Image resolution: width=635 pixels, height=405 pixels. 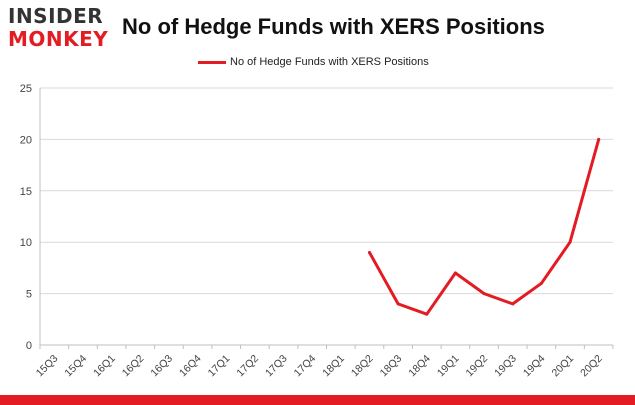 What do you see at coordinates (133, 366) in the screenshot?
I see `x-tick-label: 16Q2` at bounding box center [133, 366].